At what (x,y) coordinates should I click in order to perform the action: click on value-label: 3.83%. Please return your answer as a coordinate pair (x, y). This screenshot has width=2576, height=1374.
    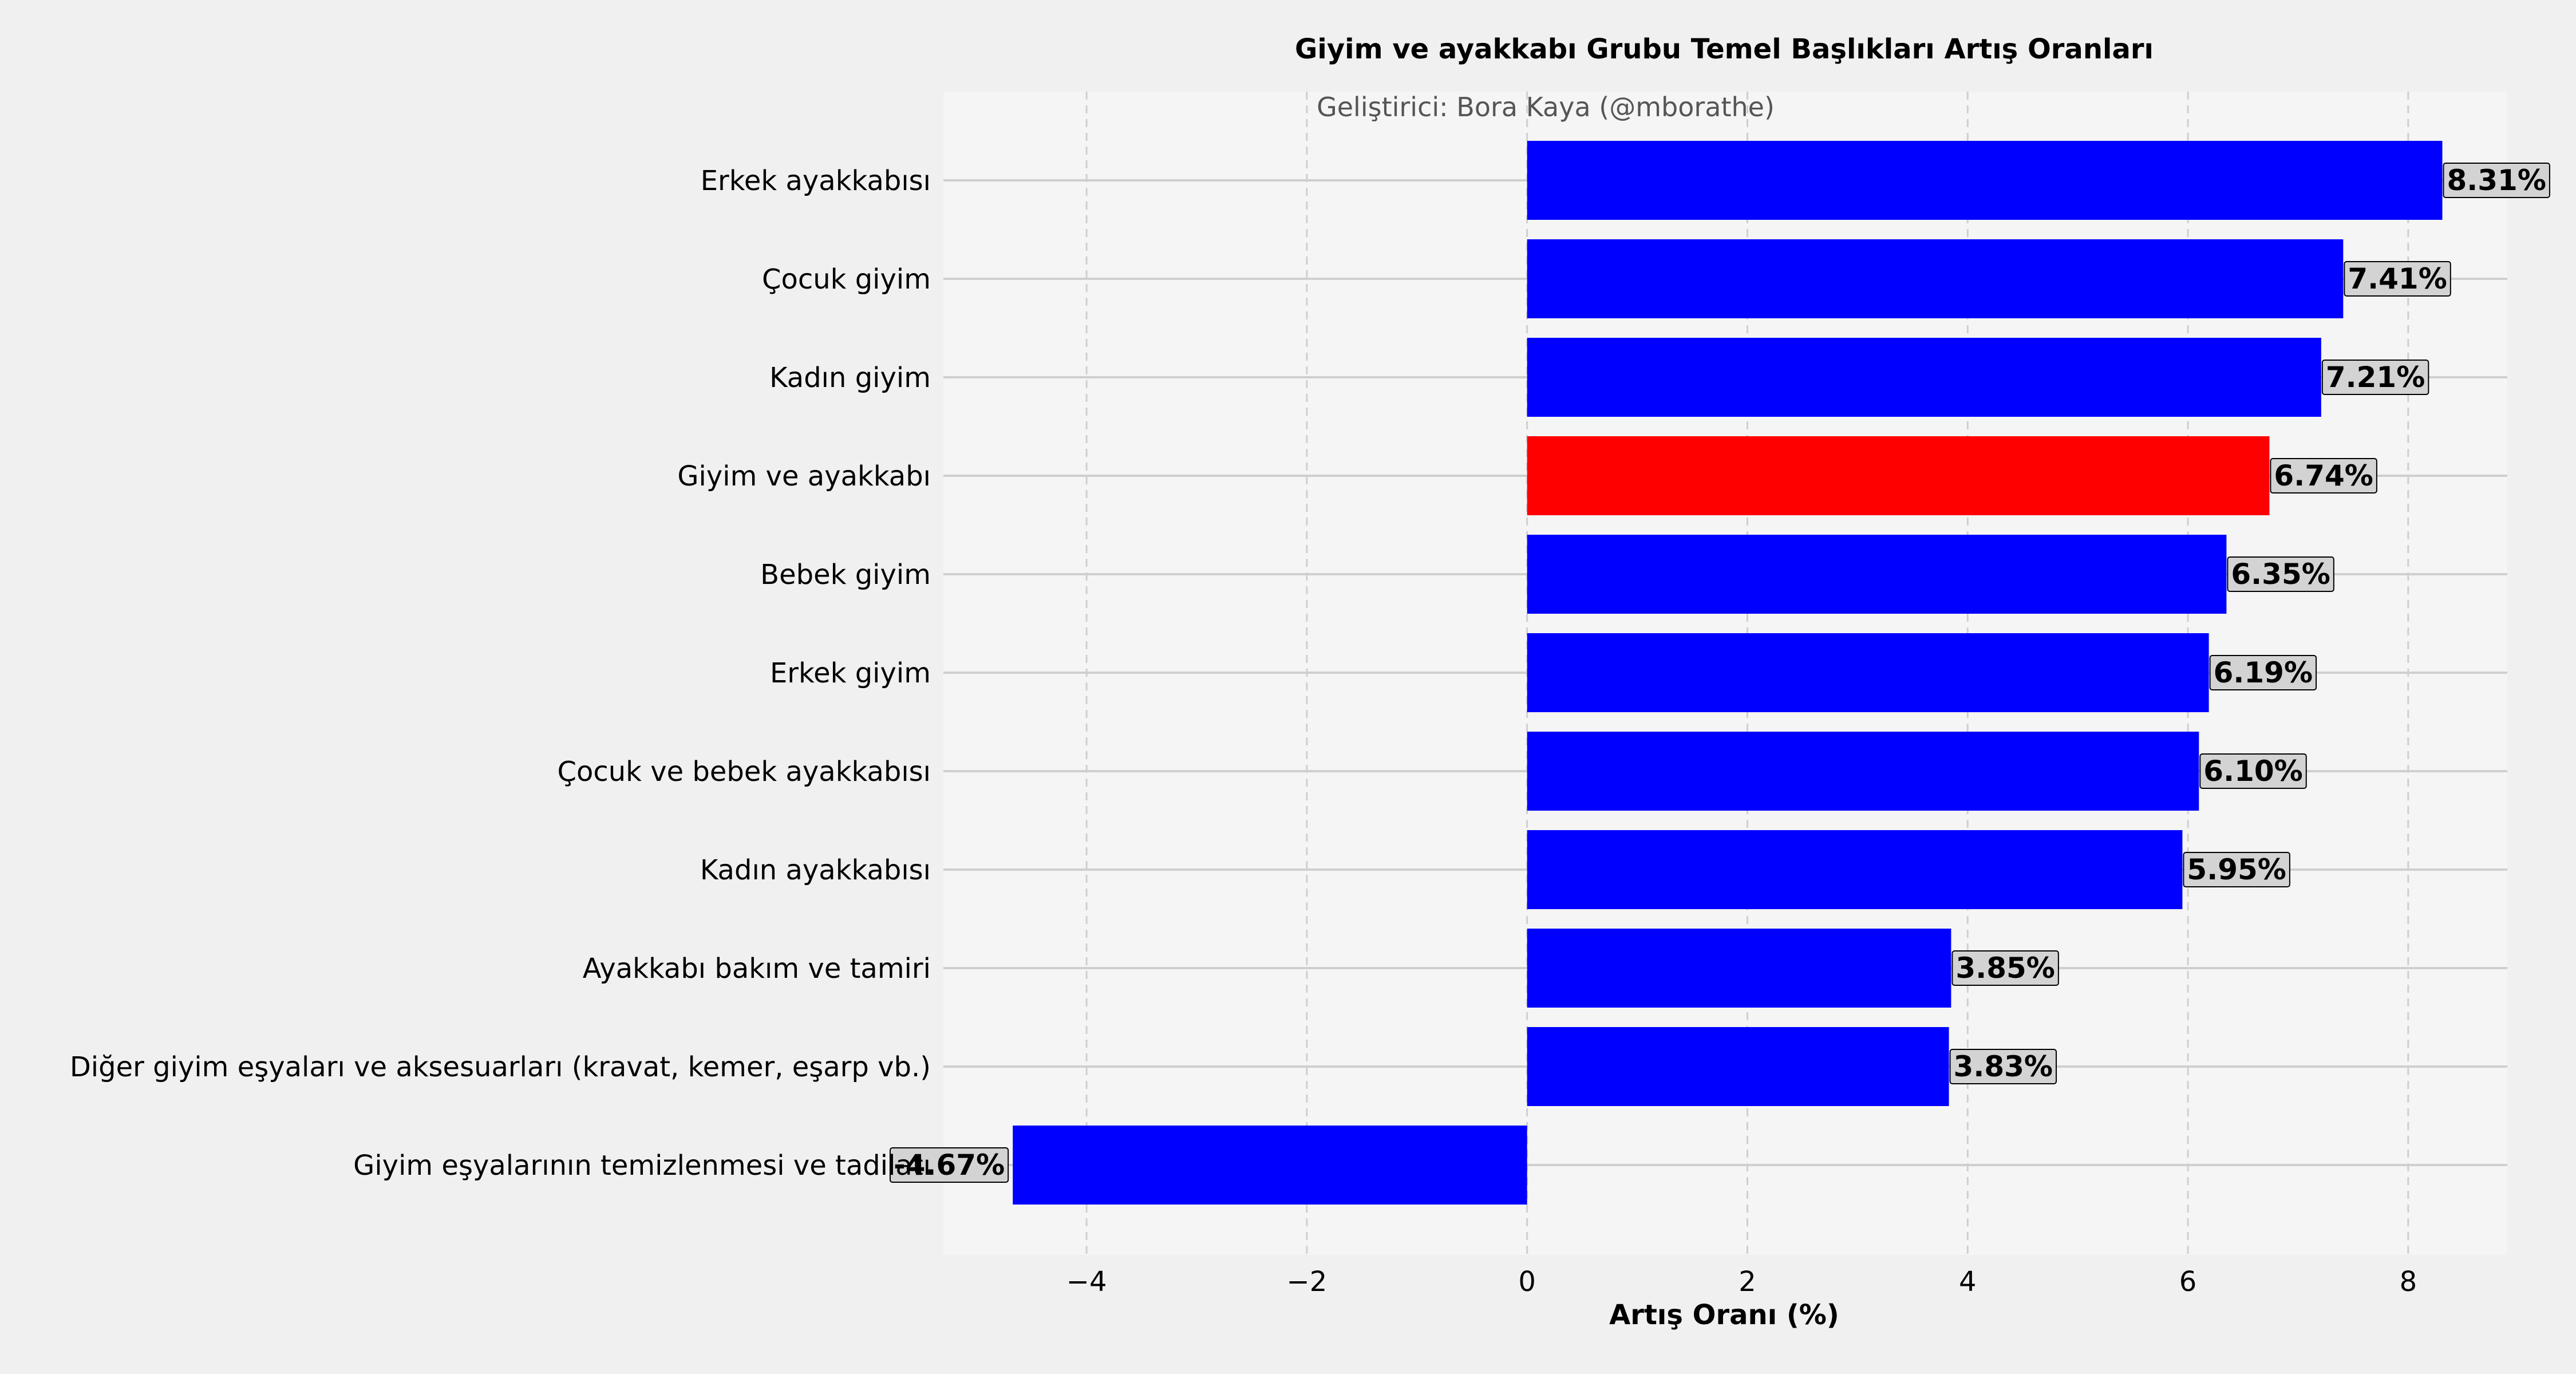
    Looking at the image, I should click on (2003, 1066).